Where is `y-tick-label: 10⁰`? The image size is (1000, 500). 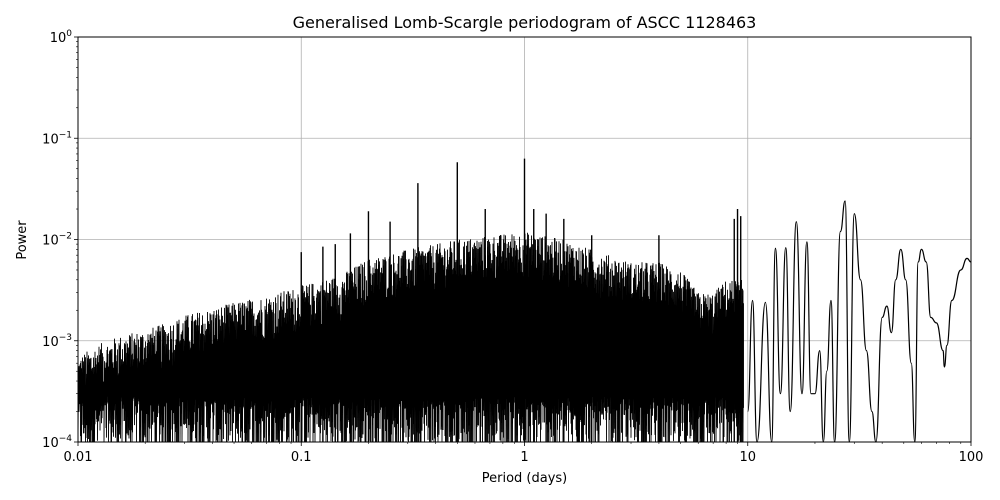 y-tick-label: 10⁰ is located at coordinates (61, 37).